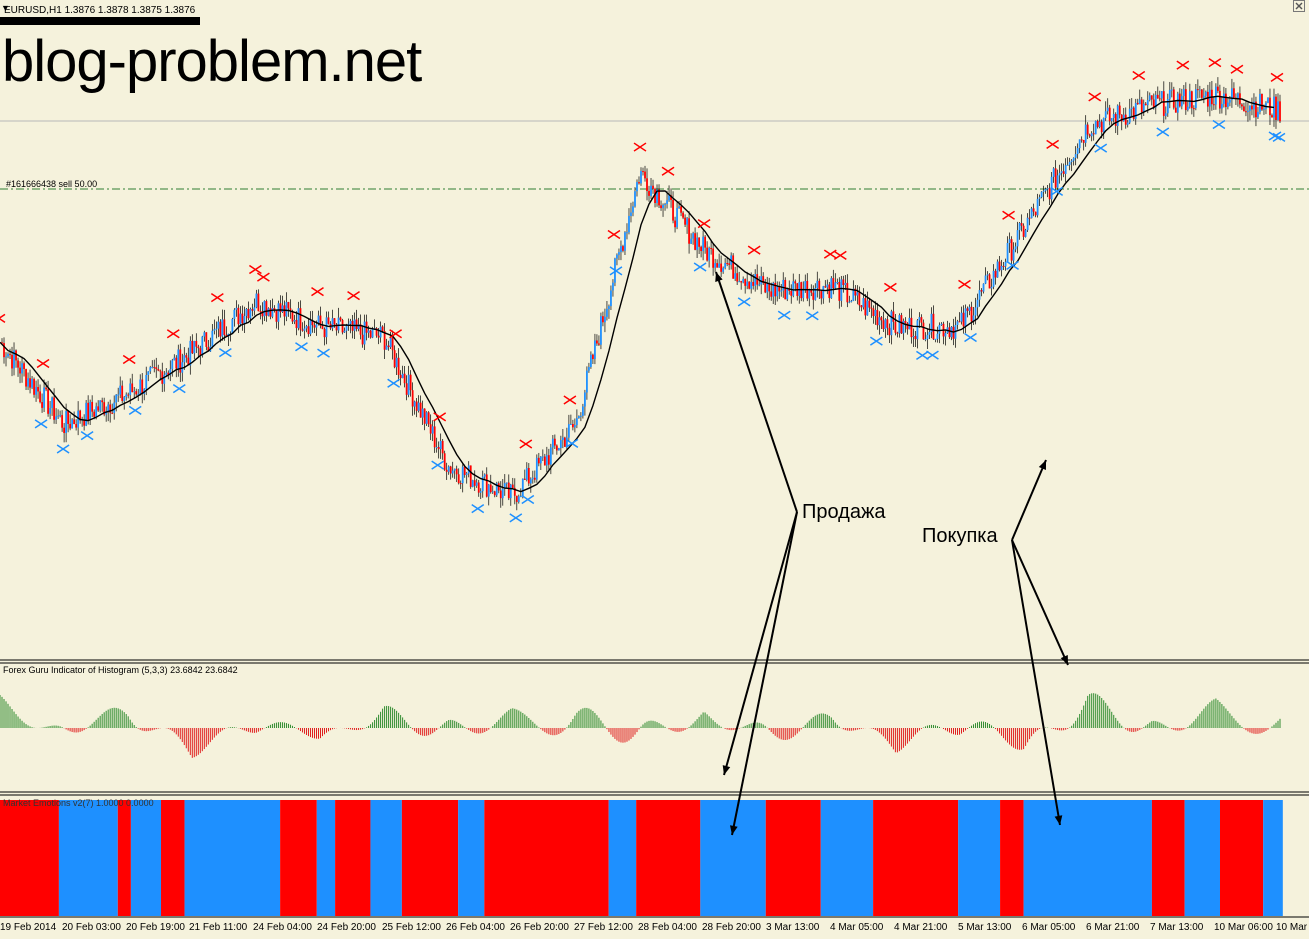  Describe the element at coordinates (5, 8) in the screenshot. I see `chart-menu-arrow-icon: ▼` at that location.